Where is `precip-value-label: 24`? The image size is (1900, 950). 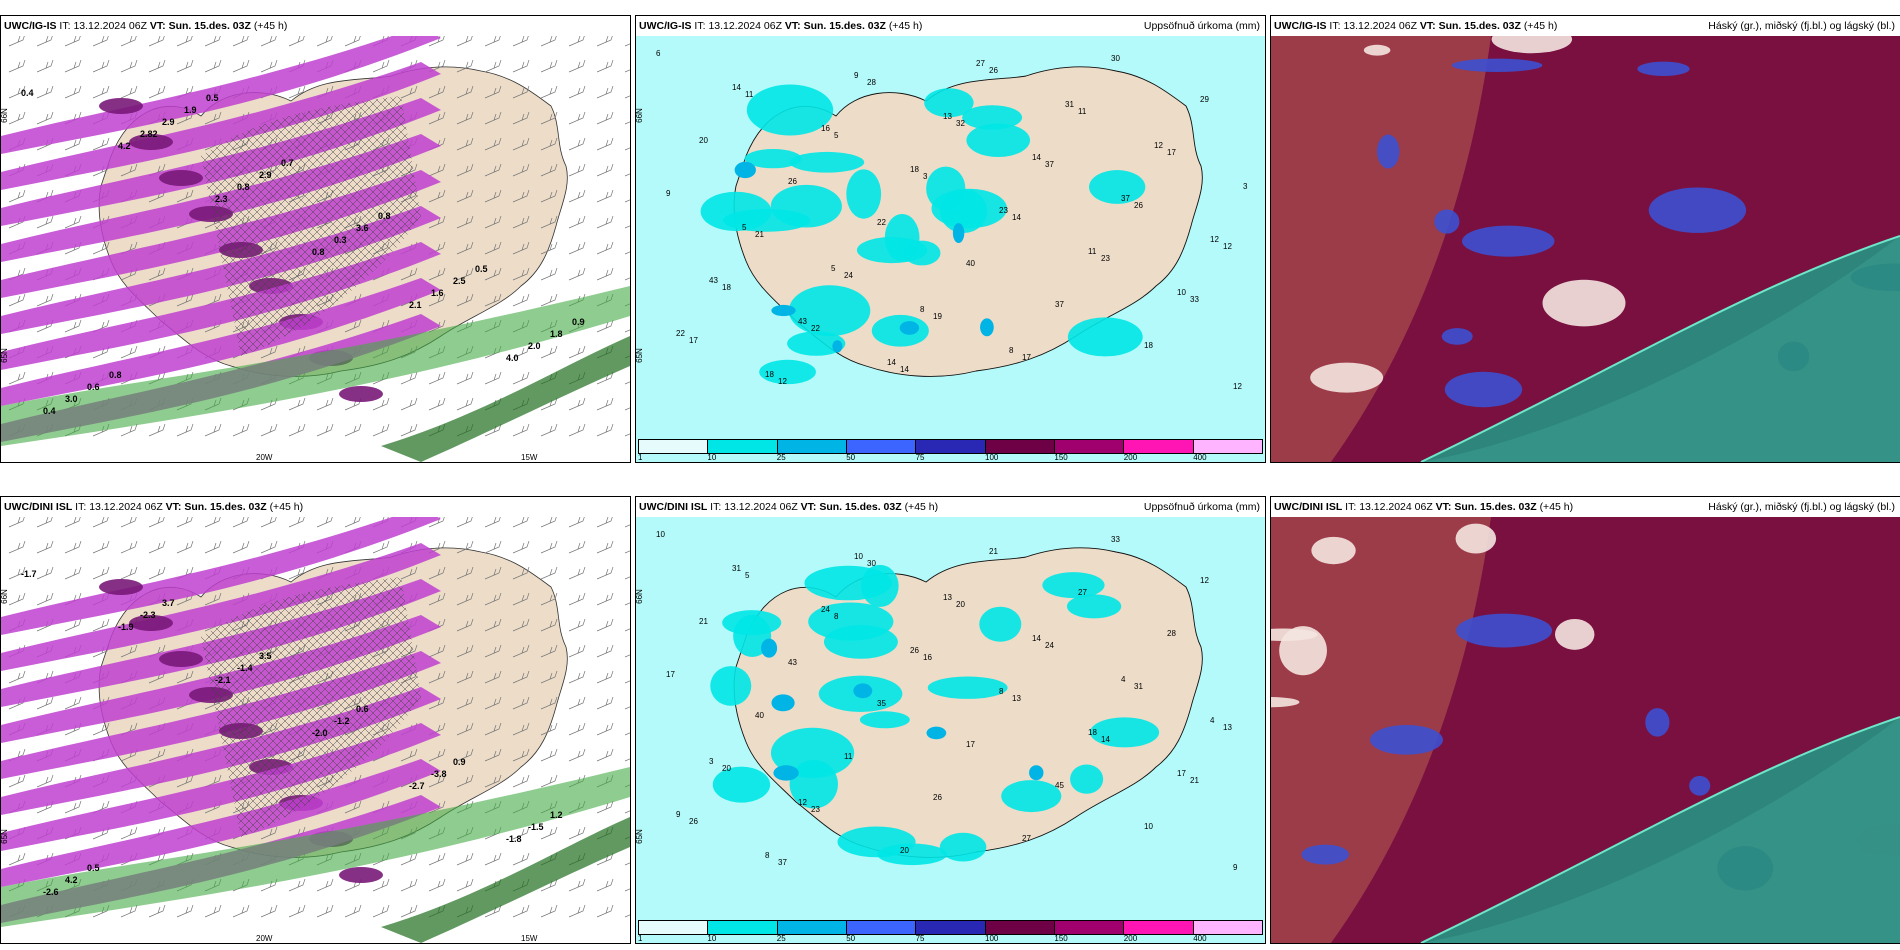
precip-value-label: 24 is located at coordinates (1049, 645).